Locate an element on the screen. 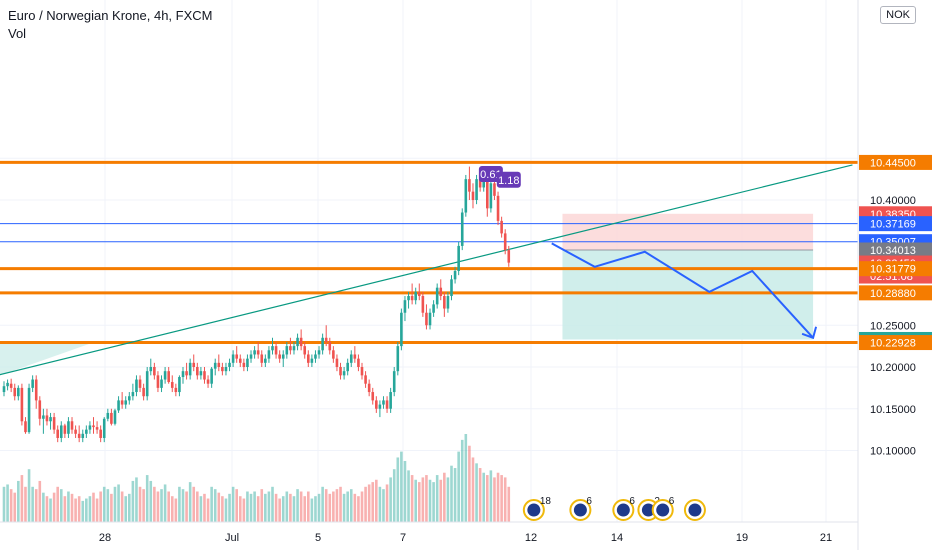  left-zone is located at coordinates (45, 359).